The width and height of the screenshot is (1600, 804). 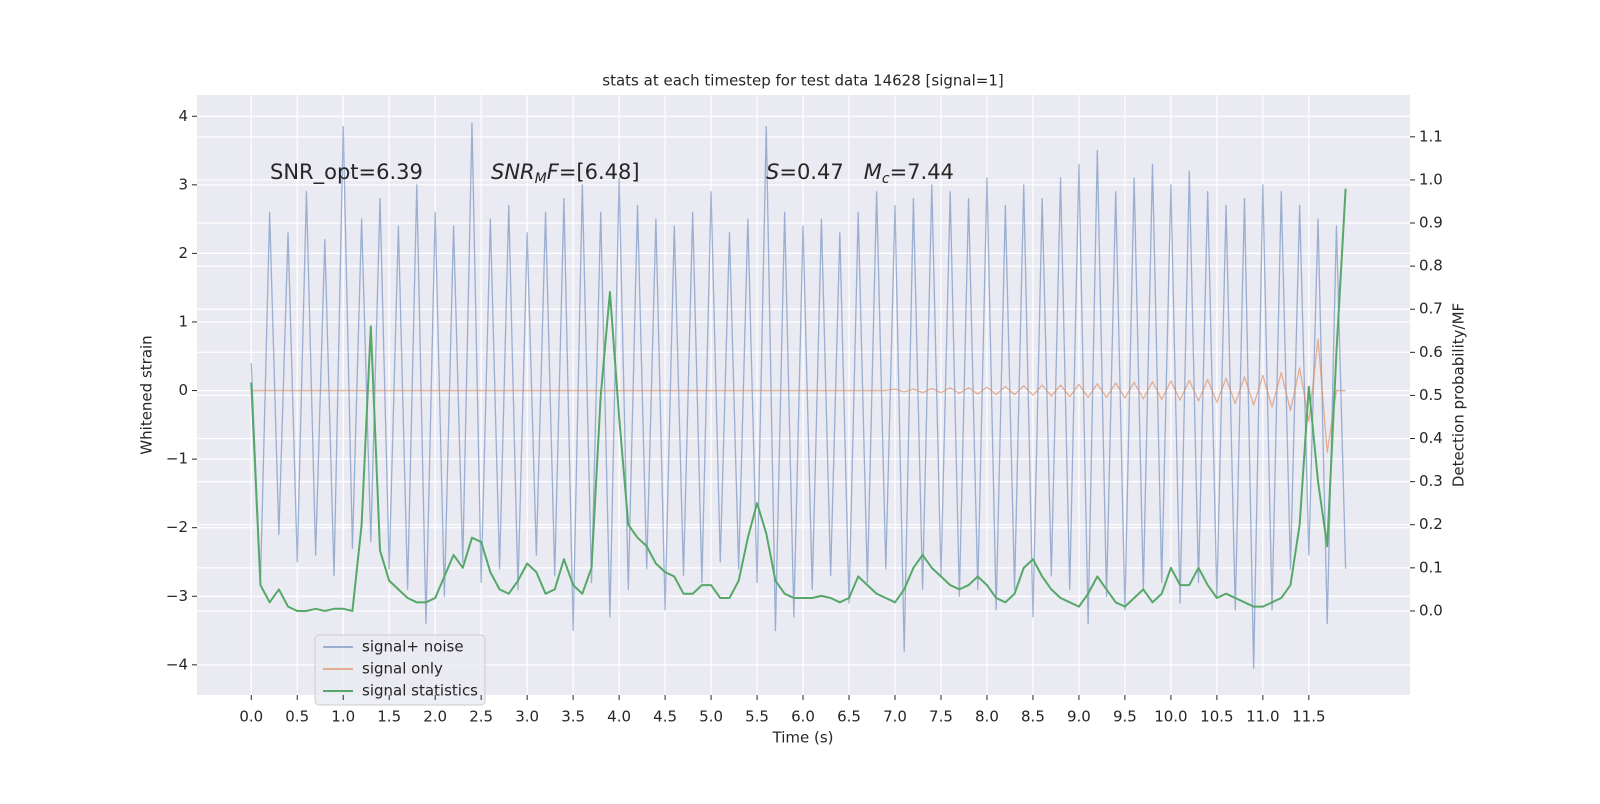 What do you see at coordinates (821, 172) in the screenshot?
I see `annotation-part: =0.47` at bounding box center [821, 172].